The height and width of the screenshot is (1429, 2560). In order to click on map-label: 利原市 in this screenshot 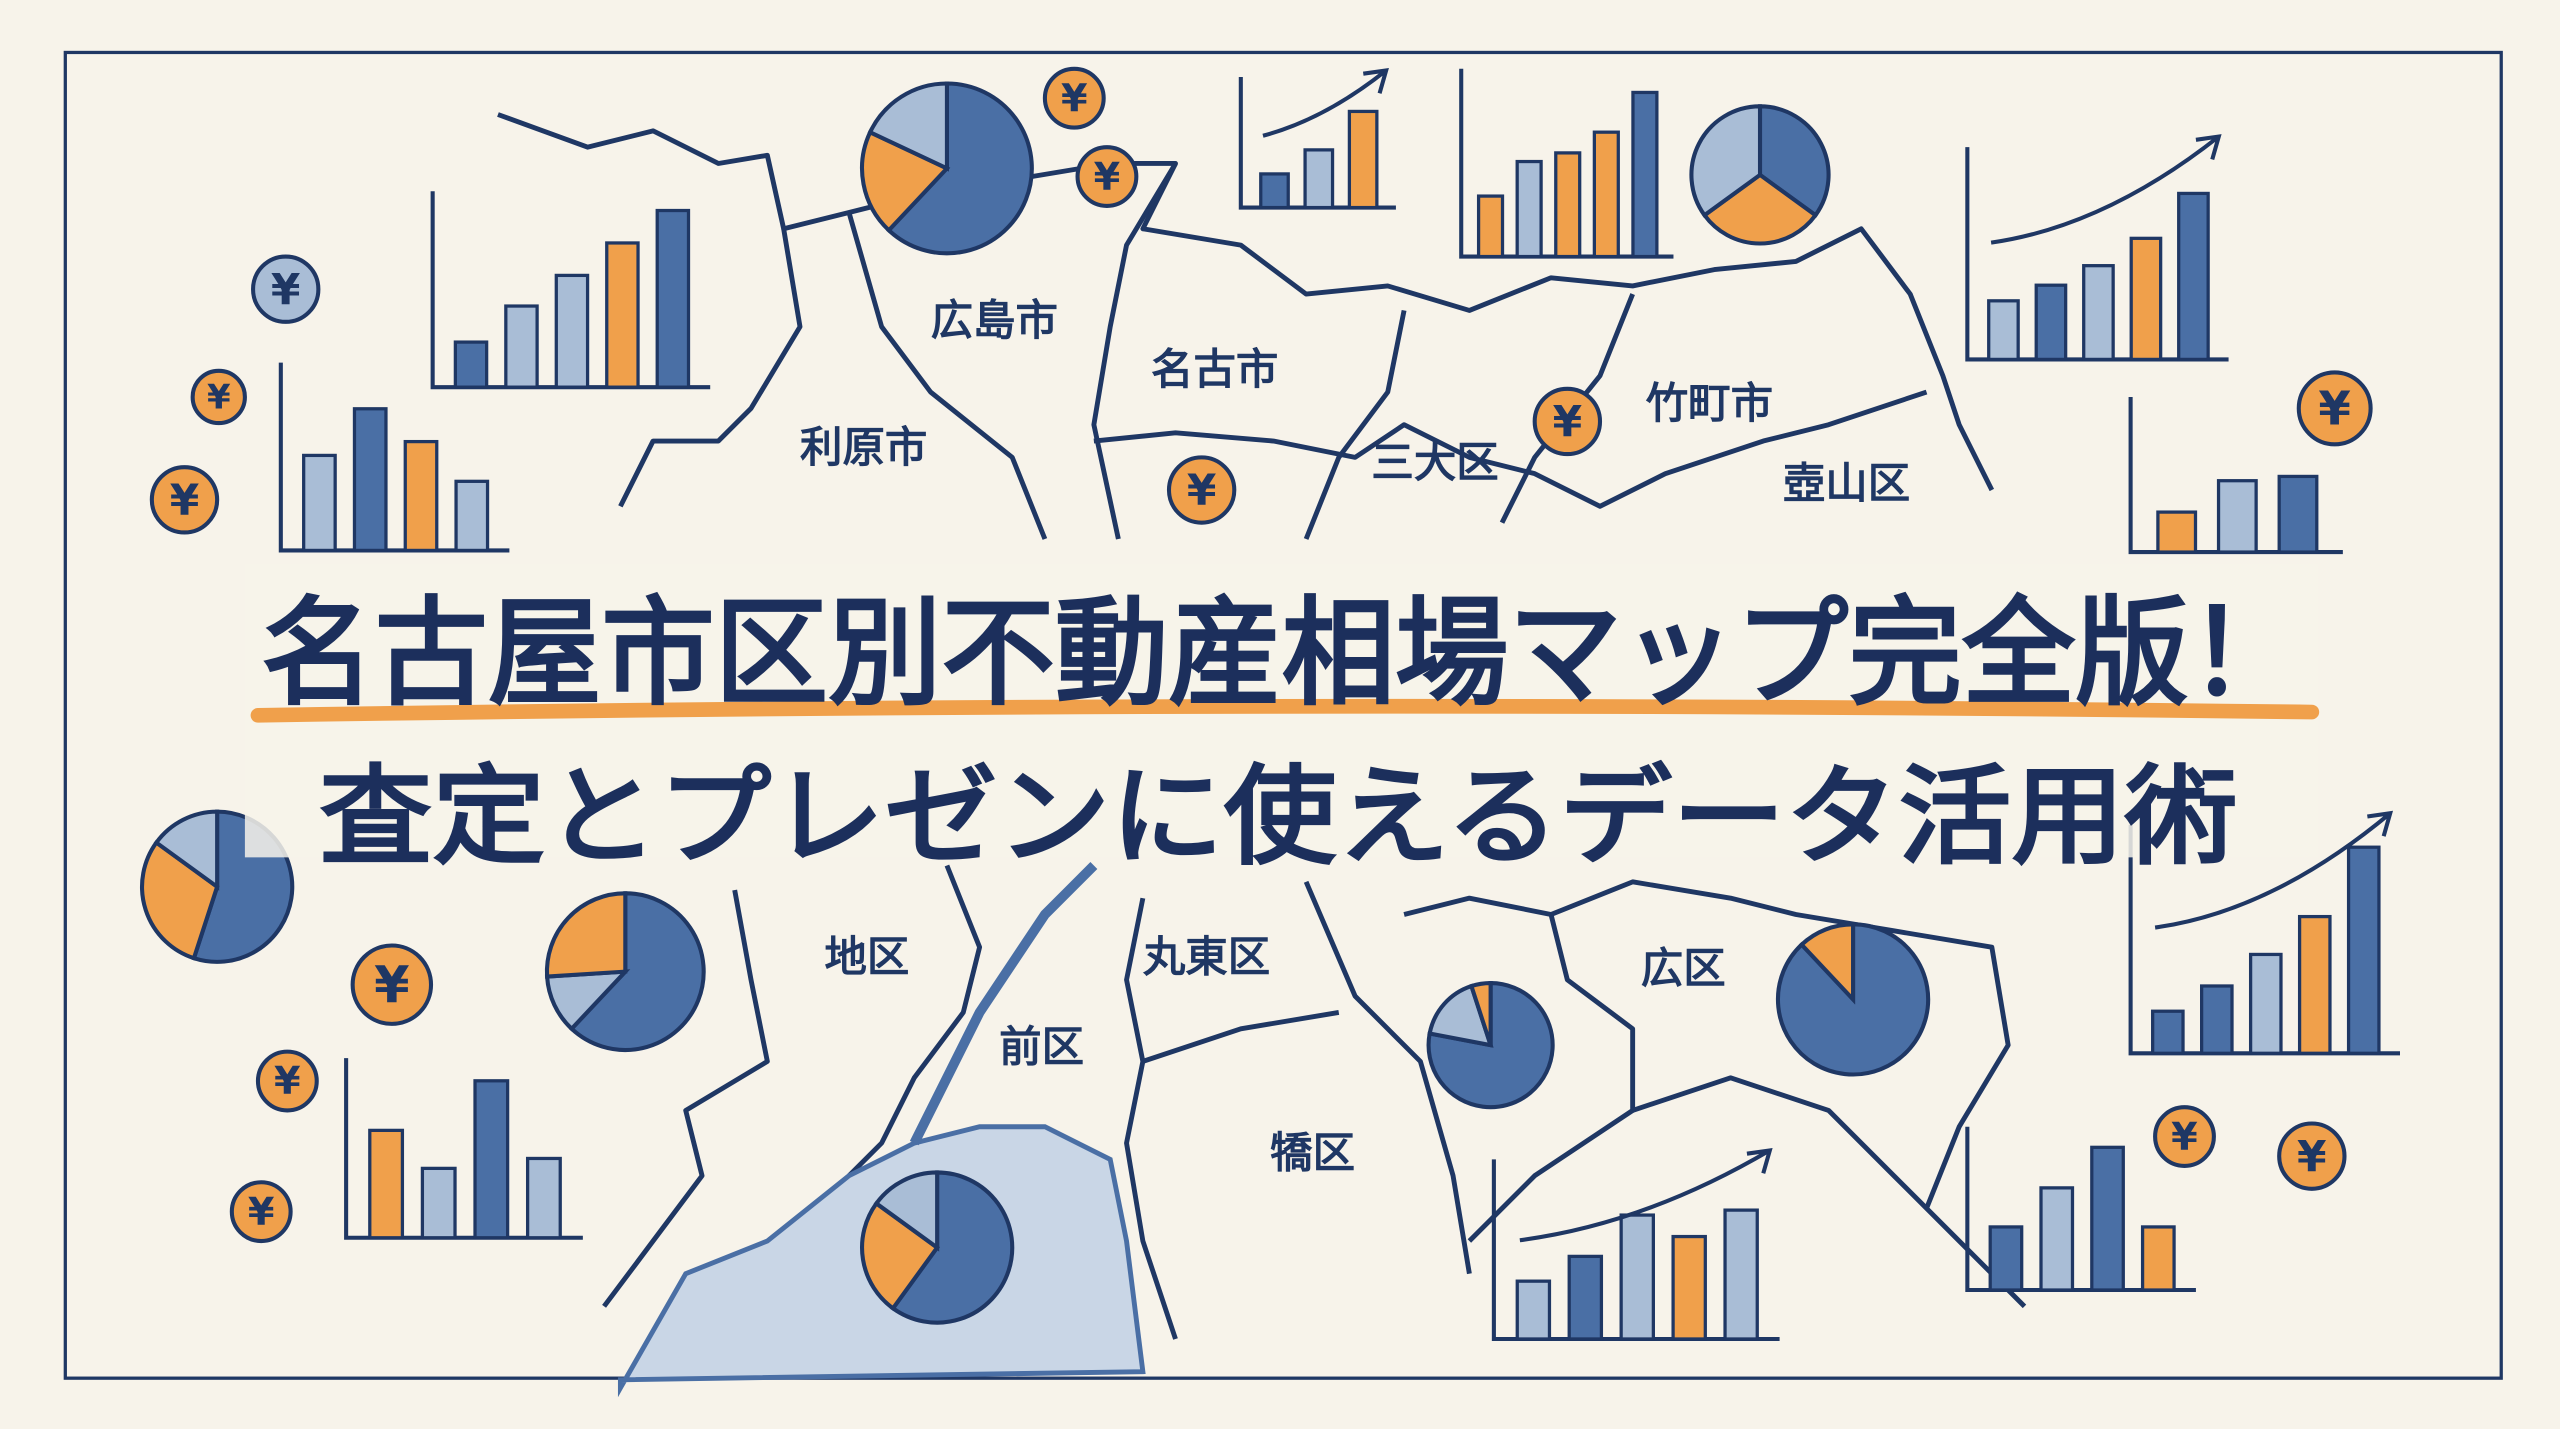, I will do `click(863, 448)`.